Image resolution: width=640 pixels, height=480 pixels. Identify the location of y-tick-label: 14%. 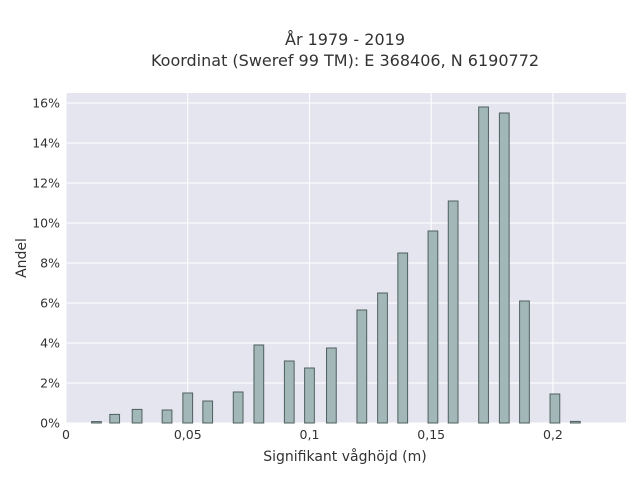
(46, 143).